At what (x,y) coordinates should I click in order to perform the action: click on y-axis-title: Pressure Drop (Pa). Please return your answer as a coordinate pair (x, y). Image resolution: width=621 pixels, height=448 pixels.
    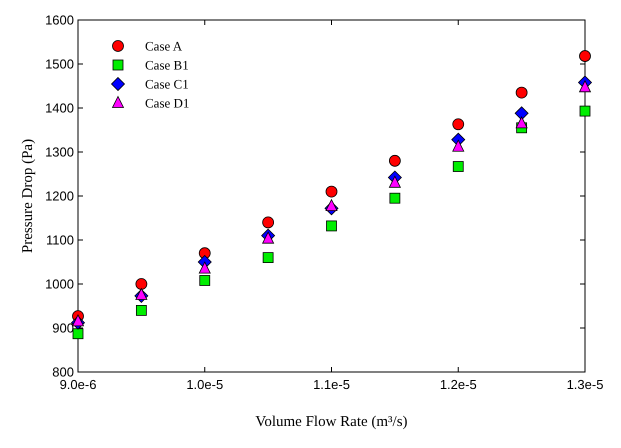
    Looking at the image, I should click on (28, 196).